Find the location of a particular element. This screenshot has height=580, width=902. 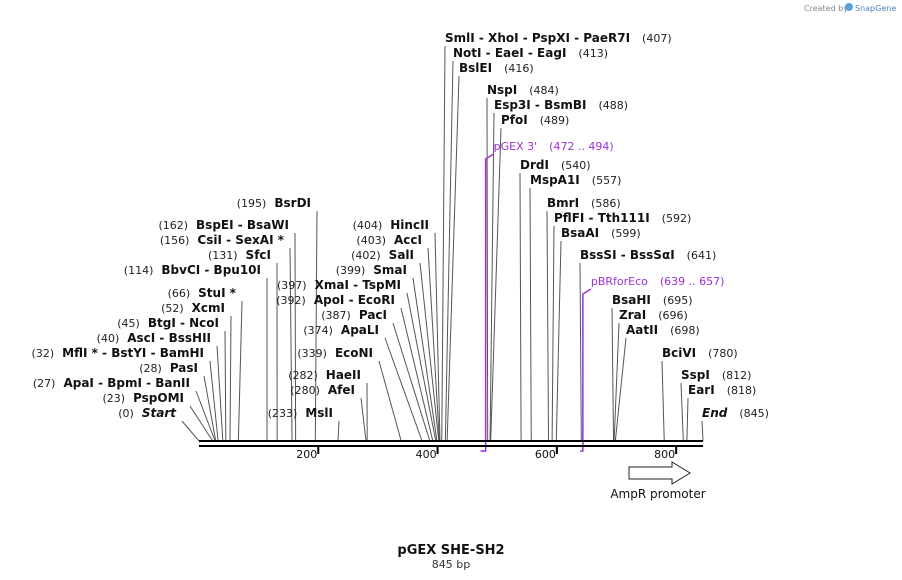

map-title: pGEX SHE-SH2 is located at coordinates (450, 550).